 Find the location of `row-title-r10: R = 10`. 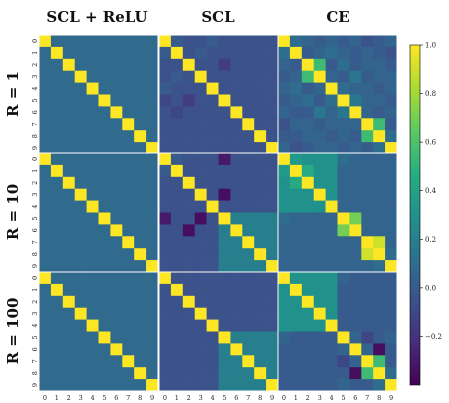

row-title-r10: R = 10 is located at coordinates (13, 212).